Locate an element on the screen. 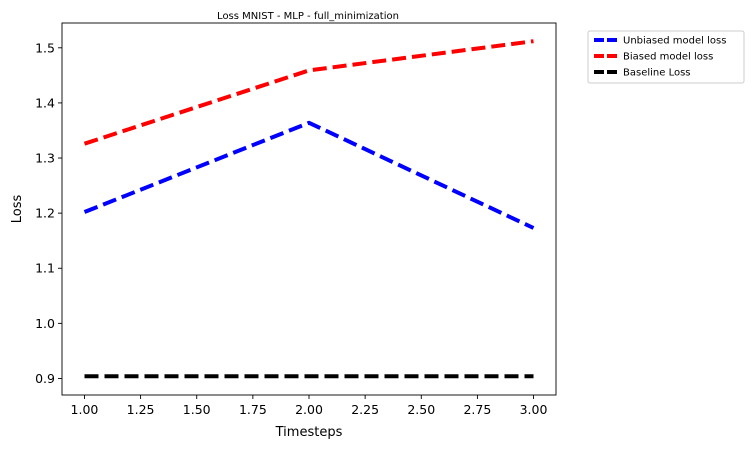 The image size is (752, 449). x-tick-label: 1.50 is located at coordinates (197, 409).